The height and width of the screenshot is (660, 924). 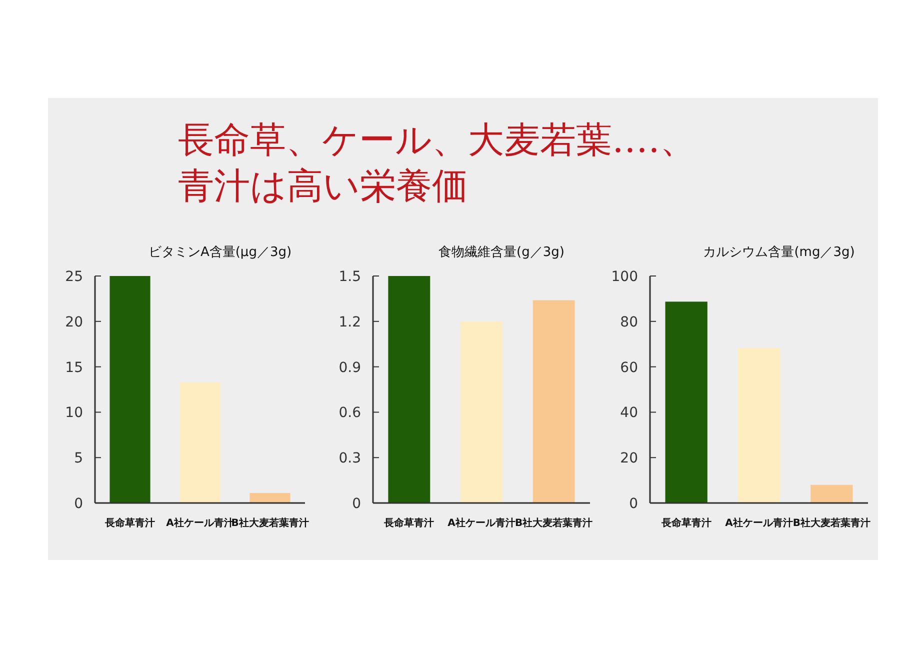 What do you see at coordinates (437, 140) in the screenshot?
I see `text: 長命草、ケール、大麦若葉‥‥、` at bounding box center [437, 140].